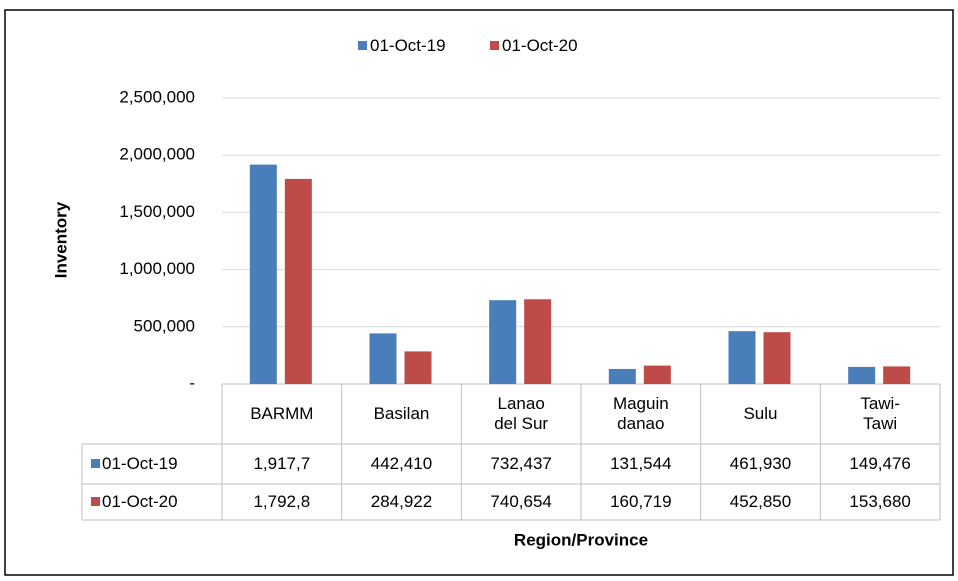  I want to click on table-value: 284,922, so click(401, 501).